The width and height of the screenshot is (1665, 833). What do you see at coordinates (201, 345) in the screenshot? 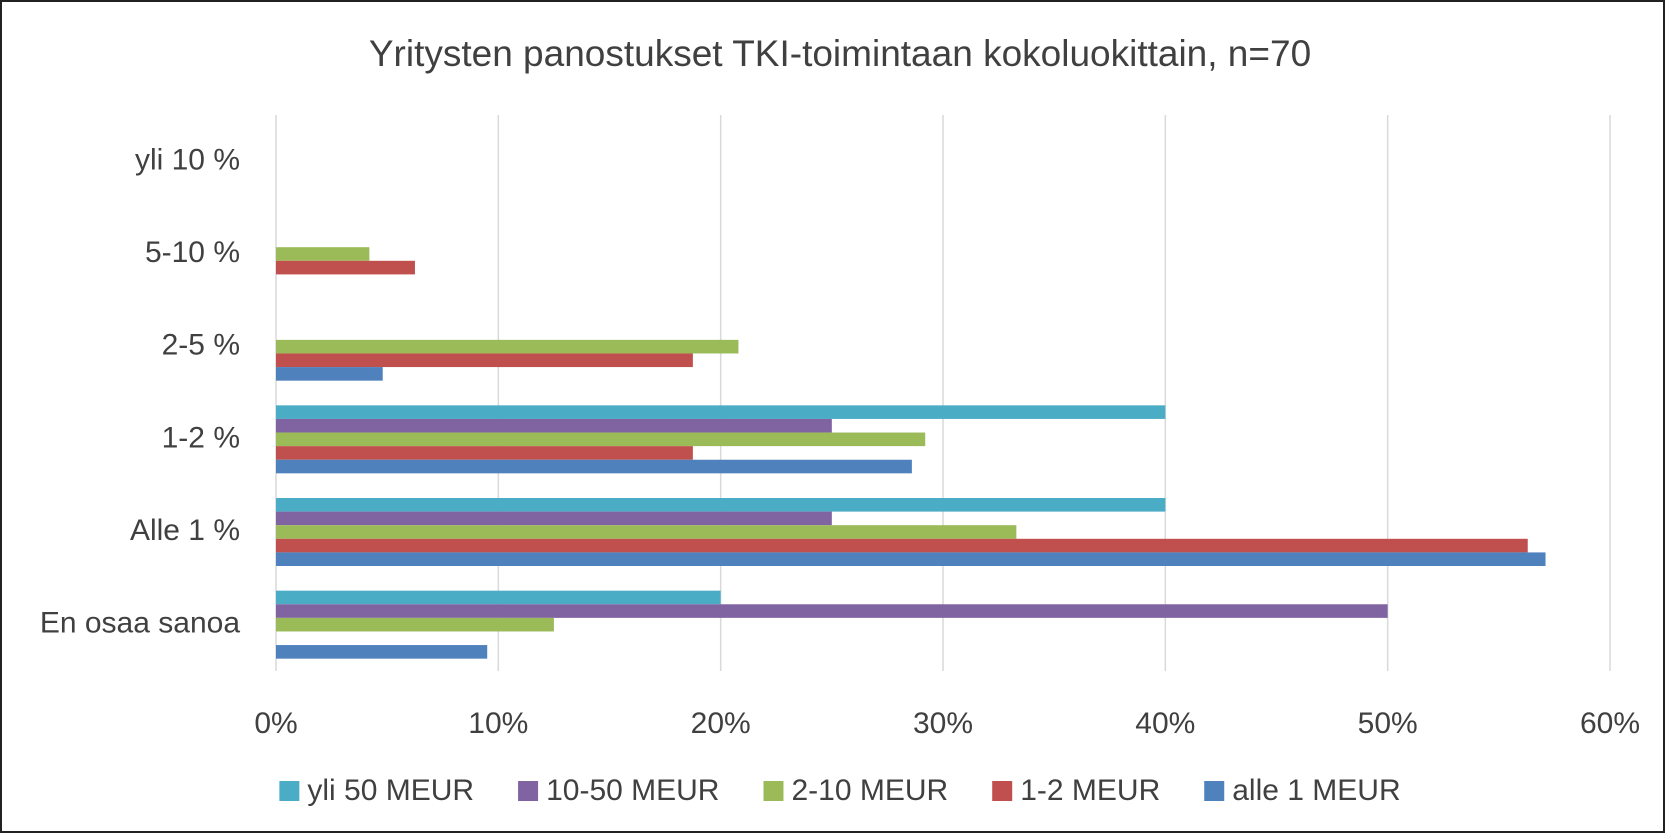
I see `y-tick-label: 2-5 %` at bounding box center [201, 345].